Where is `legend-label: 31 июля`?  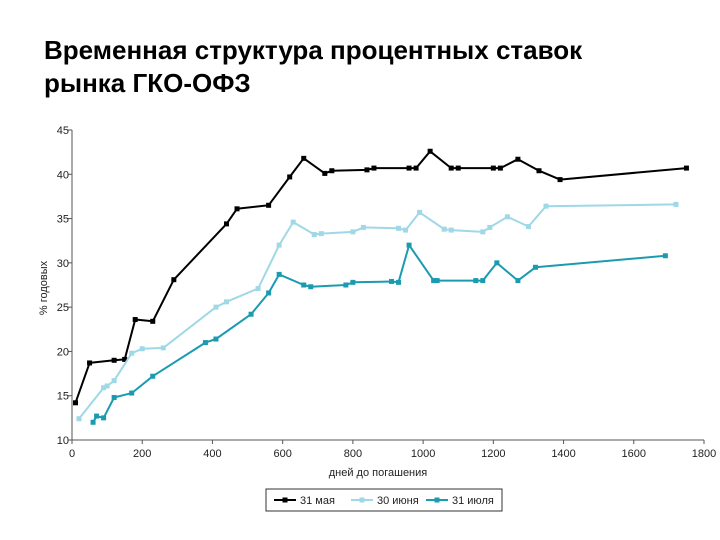
legend-label: 31 июля is located at coordinates (473, 501).